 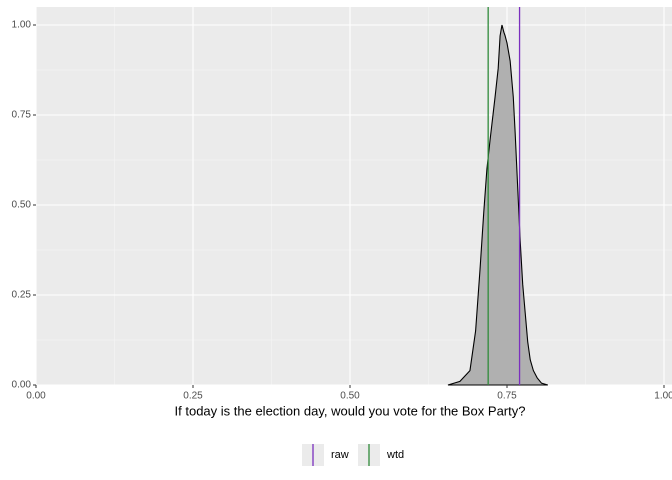 What do you see at coordinates (22, 295) in the screenshot?
I see `y-tick-label: 0.25` at bounding box center [22, 295].